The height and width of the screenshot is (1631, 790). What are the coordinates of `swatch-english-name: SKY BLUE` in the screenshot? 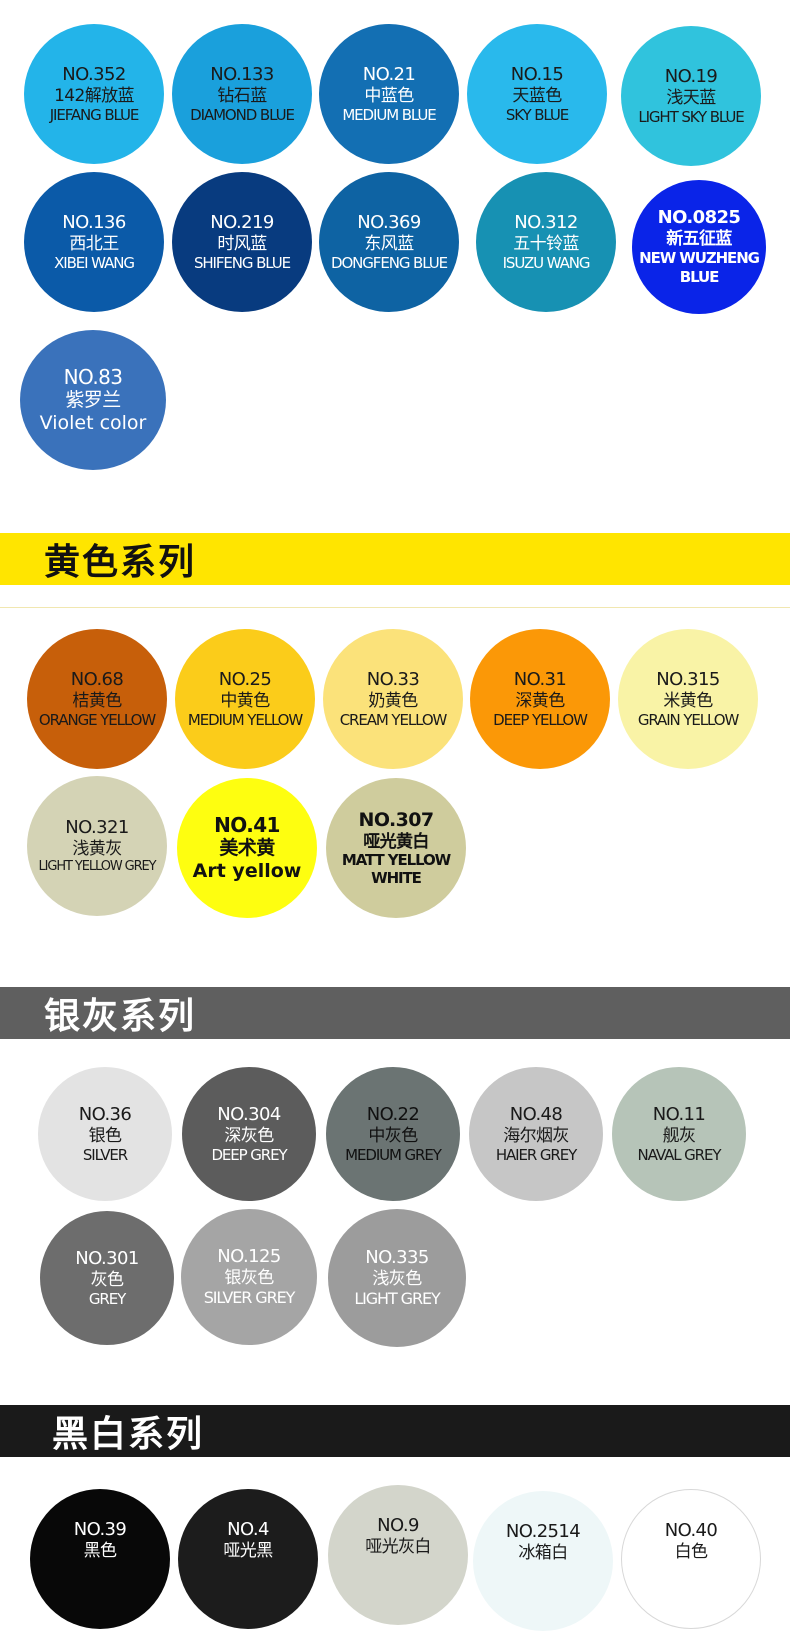 It's located at (537, 114).